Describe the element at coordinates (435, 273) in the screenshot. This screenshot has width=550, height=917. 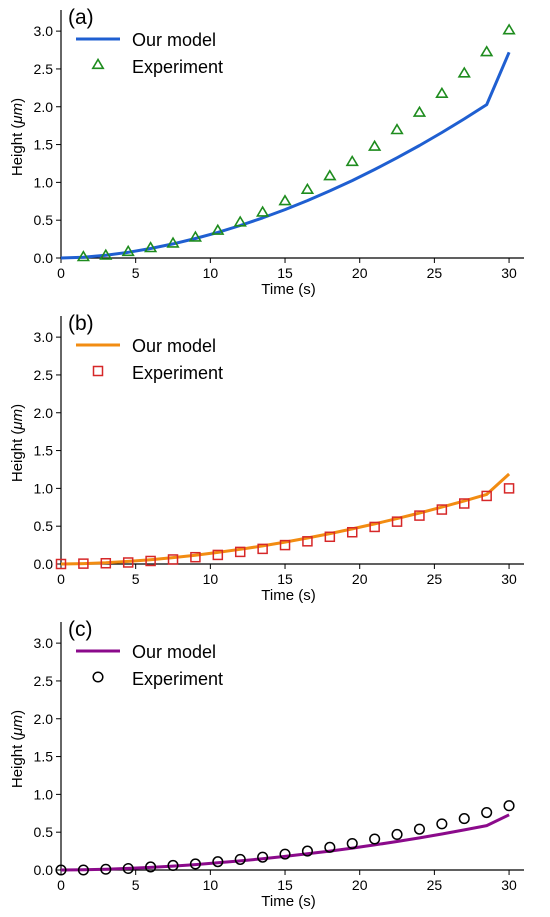
I see `x-tick-label: 25` at that location.